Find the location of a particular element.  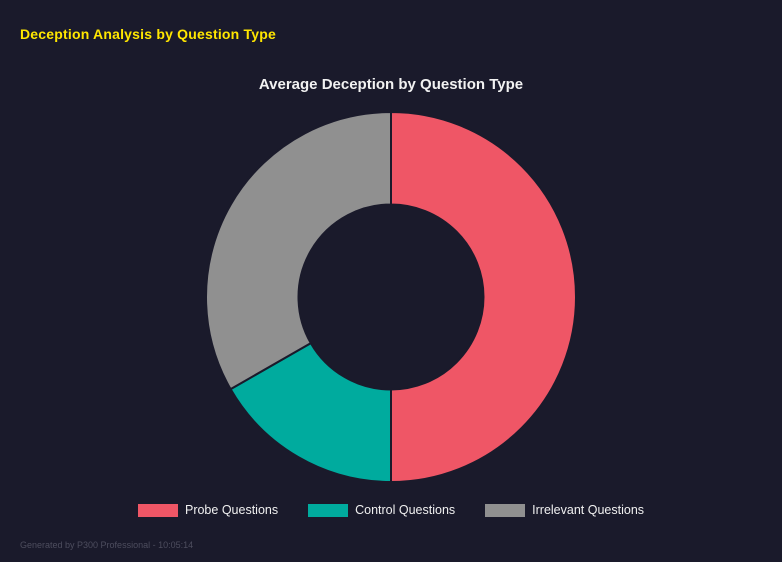

chart-title: Average Deception by Question Type is located at coordinates (391, 84).